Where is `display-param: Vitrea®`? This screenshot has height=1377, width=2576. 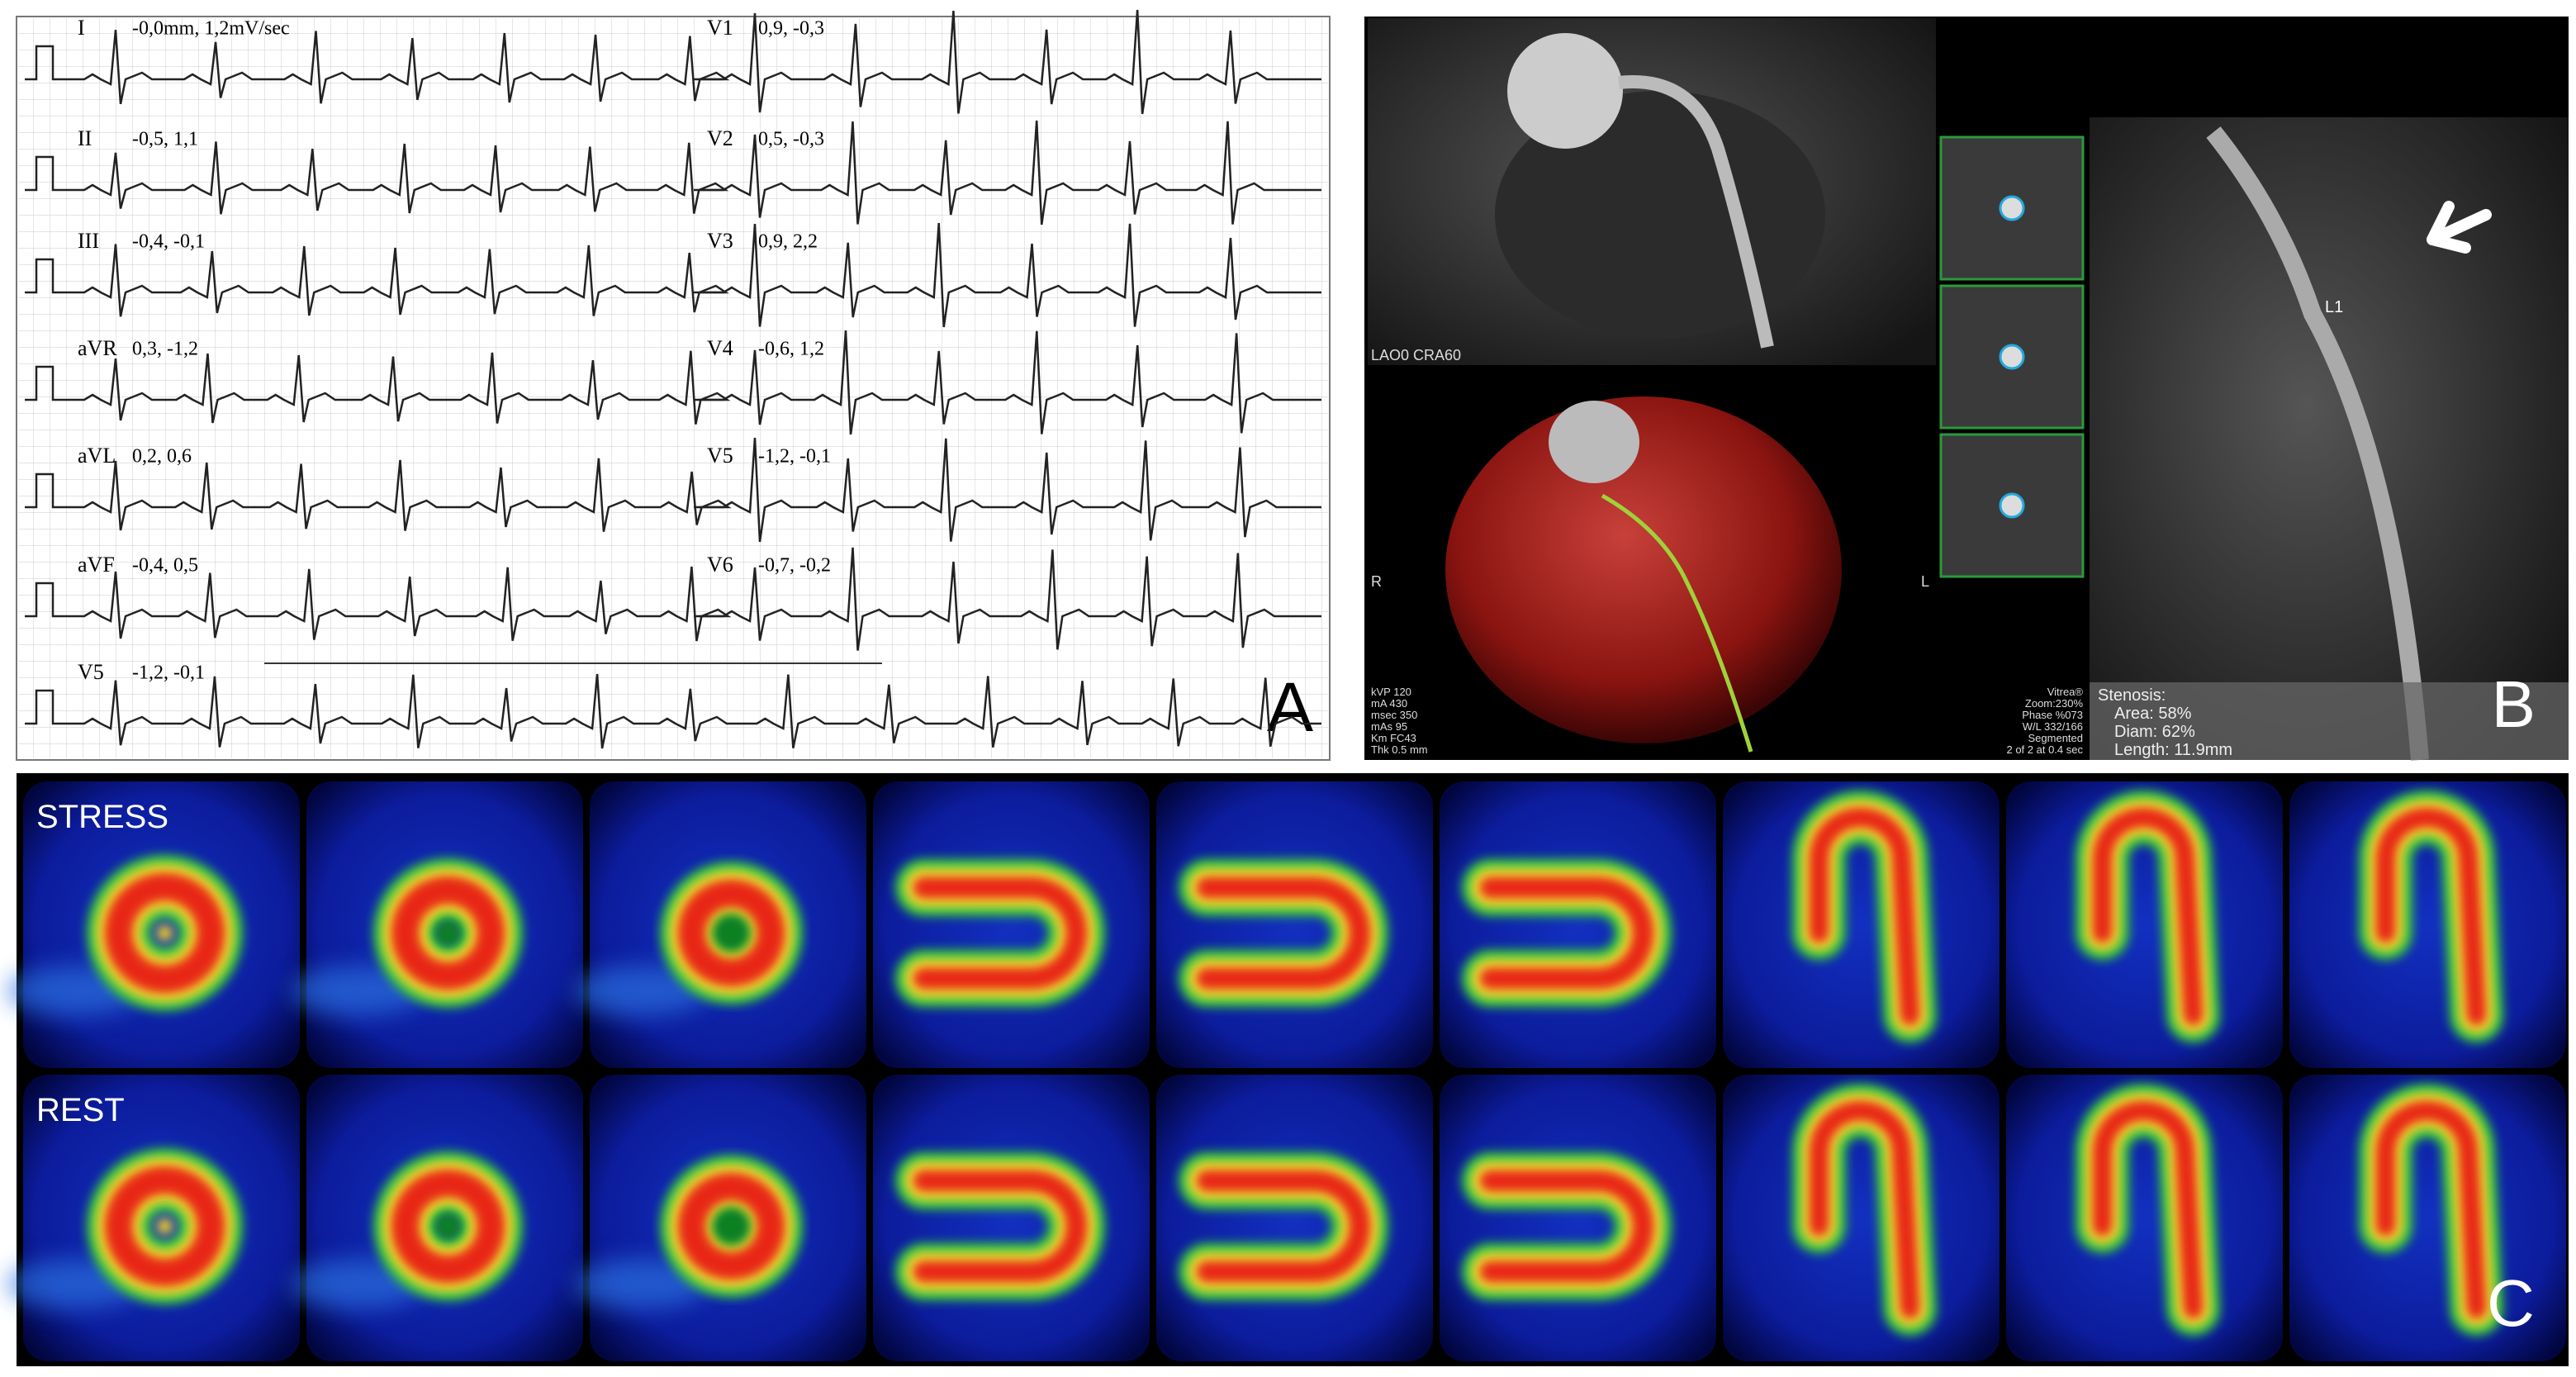
display-param: Vitrea® is located at coordinates (2065, 692).